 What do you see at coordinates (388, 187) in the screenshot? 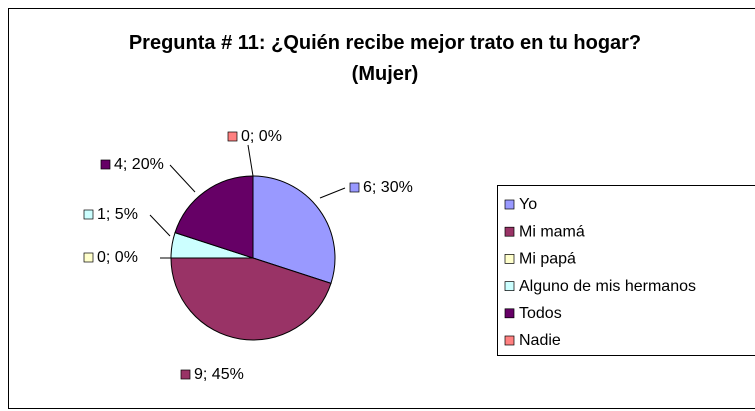
I see `data-label: 6; 30%` at bounding box center [388, 187].